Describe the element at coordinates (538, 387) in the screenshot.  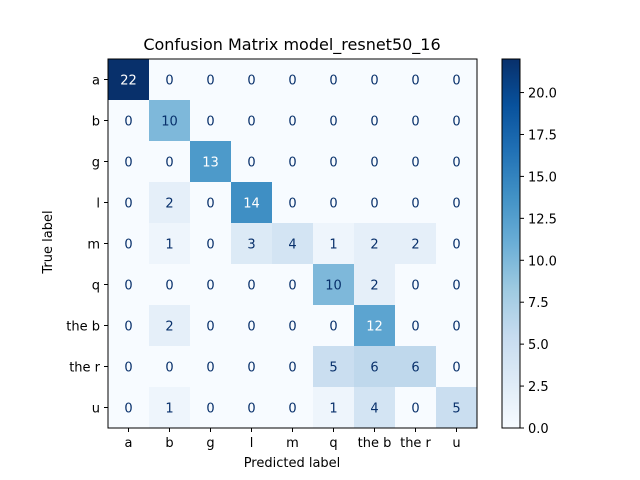
I see `colorbar-tick-label: 2.5` at that location.